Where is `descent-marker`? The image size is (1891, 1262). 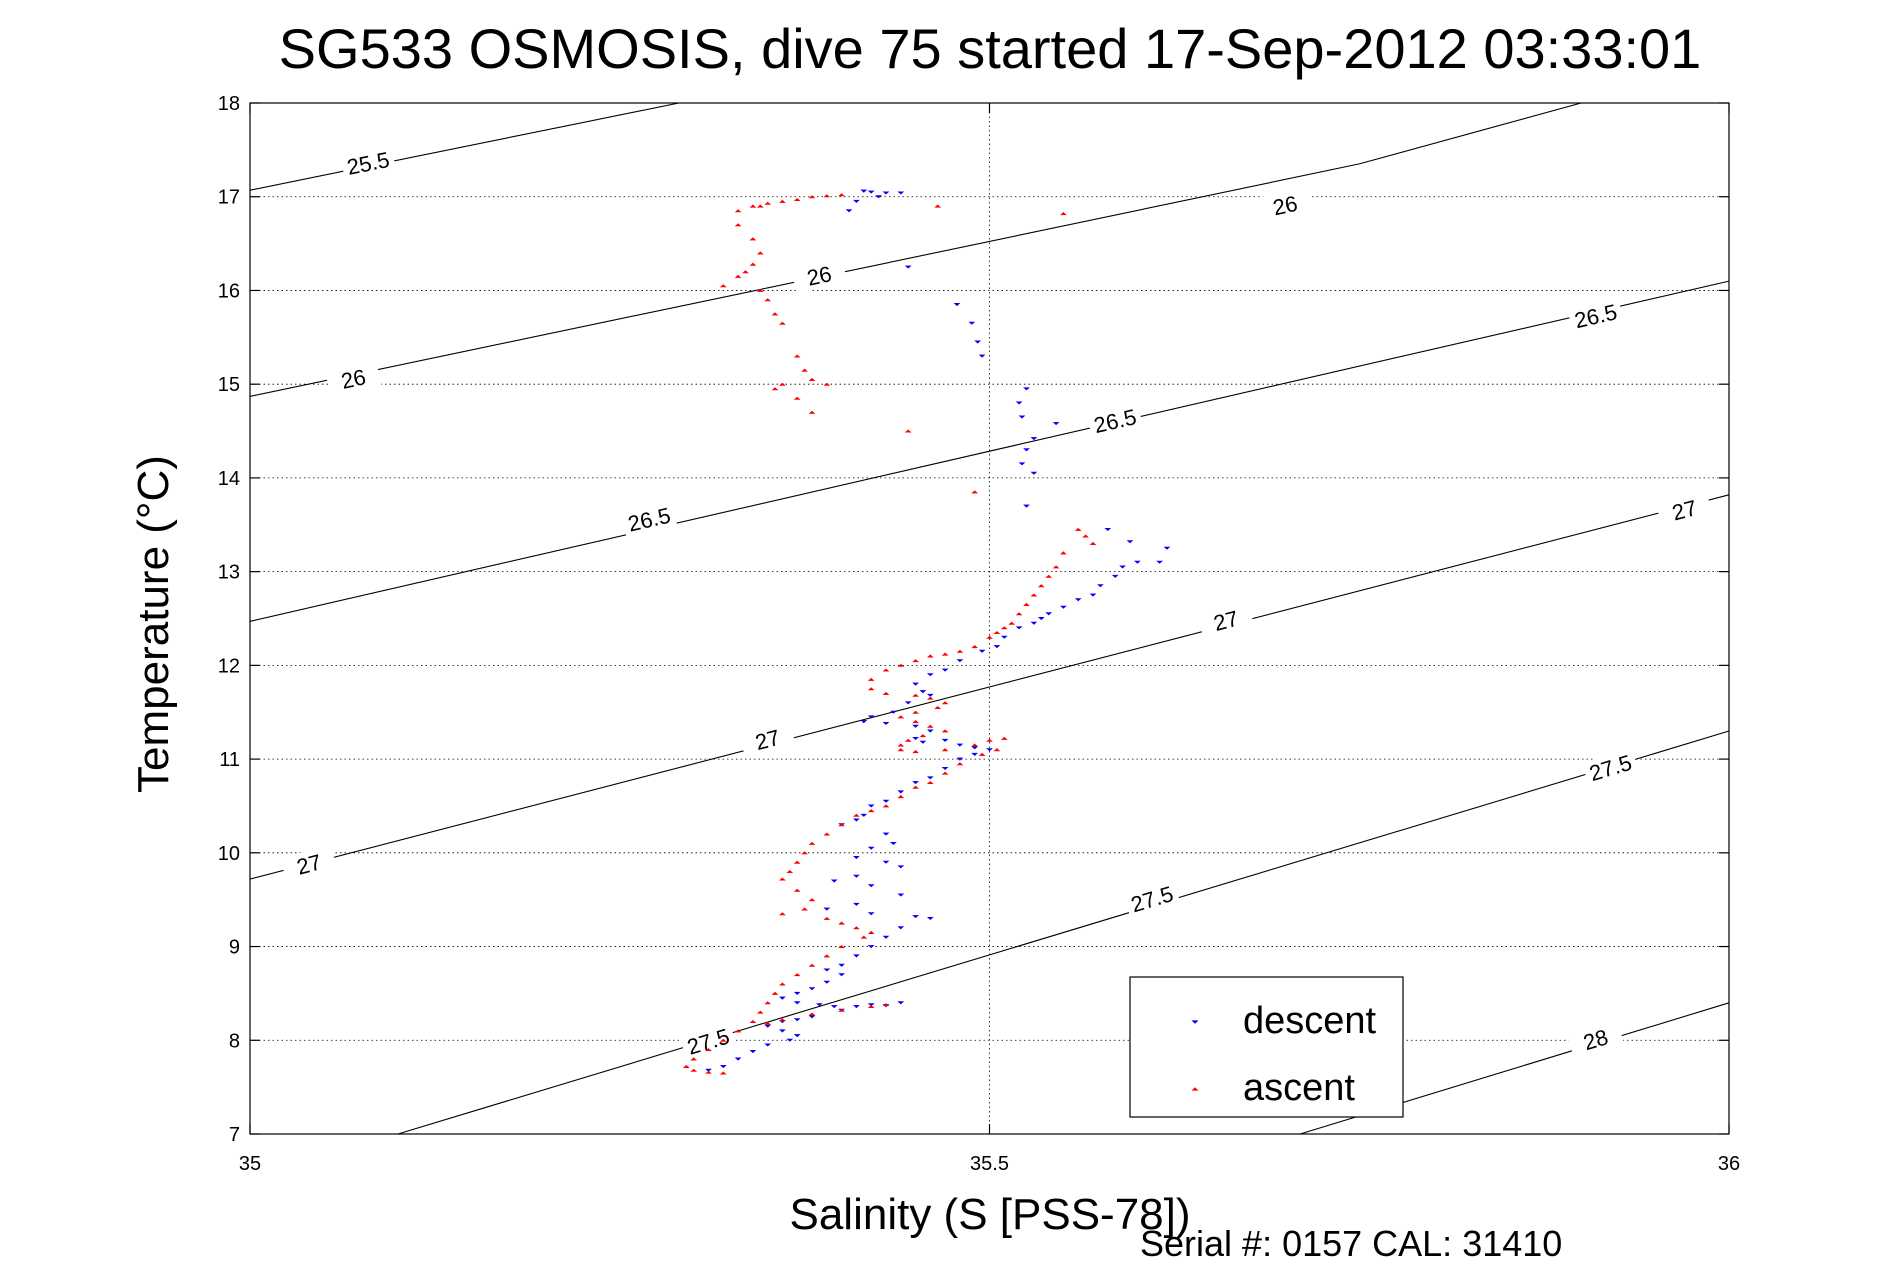
descent-marker is located at coordinates (1195, 1022).